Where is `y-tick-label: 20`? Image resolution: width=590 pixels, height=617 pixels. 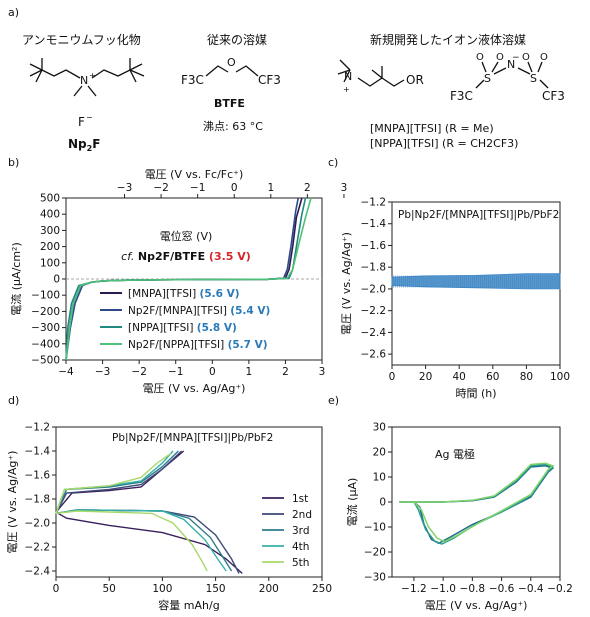 y-tick-label: 20 is located at coordinates (379, 453).